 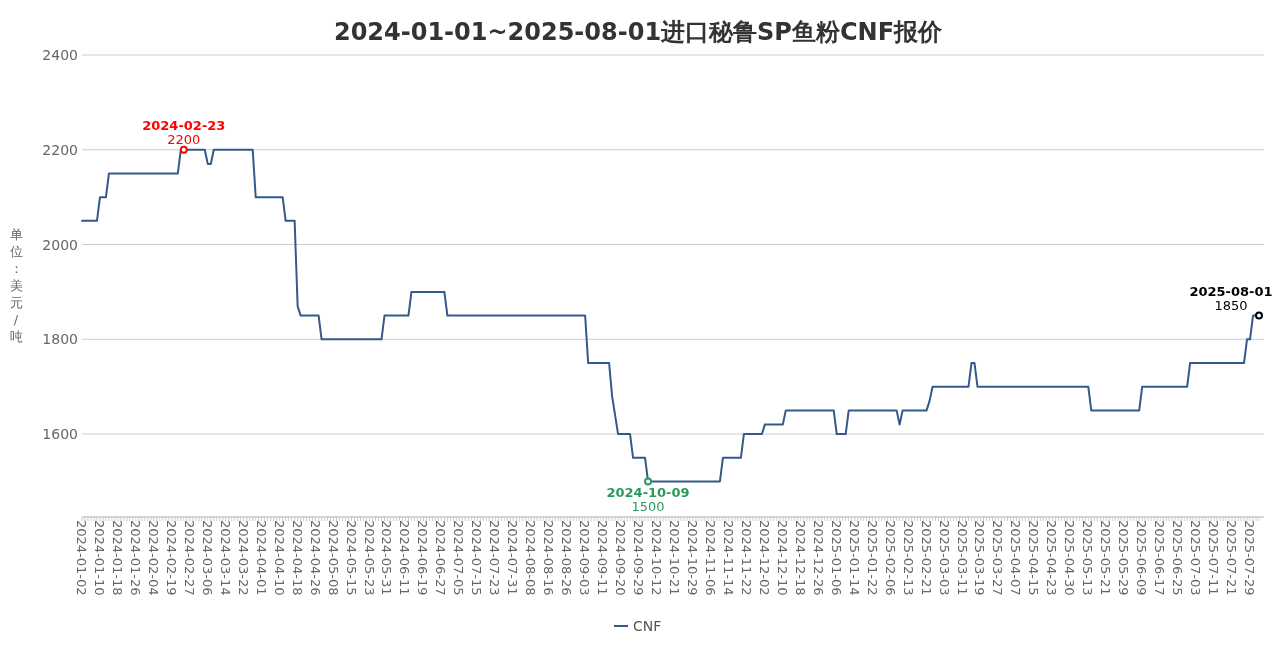 I want to click on x-tick-label: 2024-04-18, so click(x=297, y=558).